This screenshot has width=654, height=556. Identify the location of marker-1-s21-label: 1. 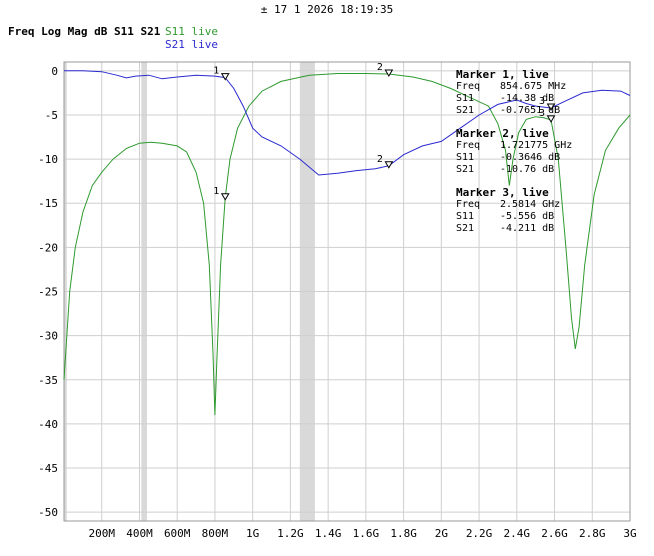
(216, 71).